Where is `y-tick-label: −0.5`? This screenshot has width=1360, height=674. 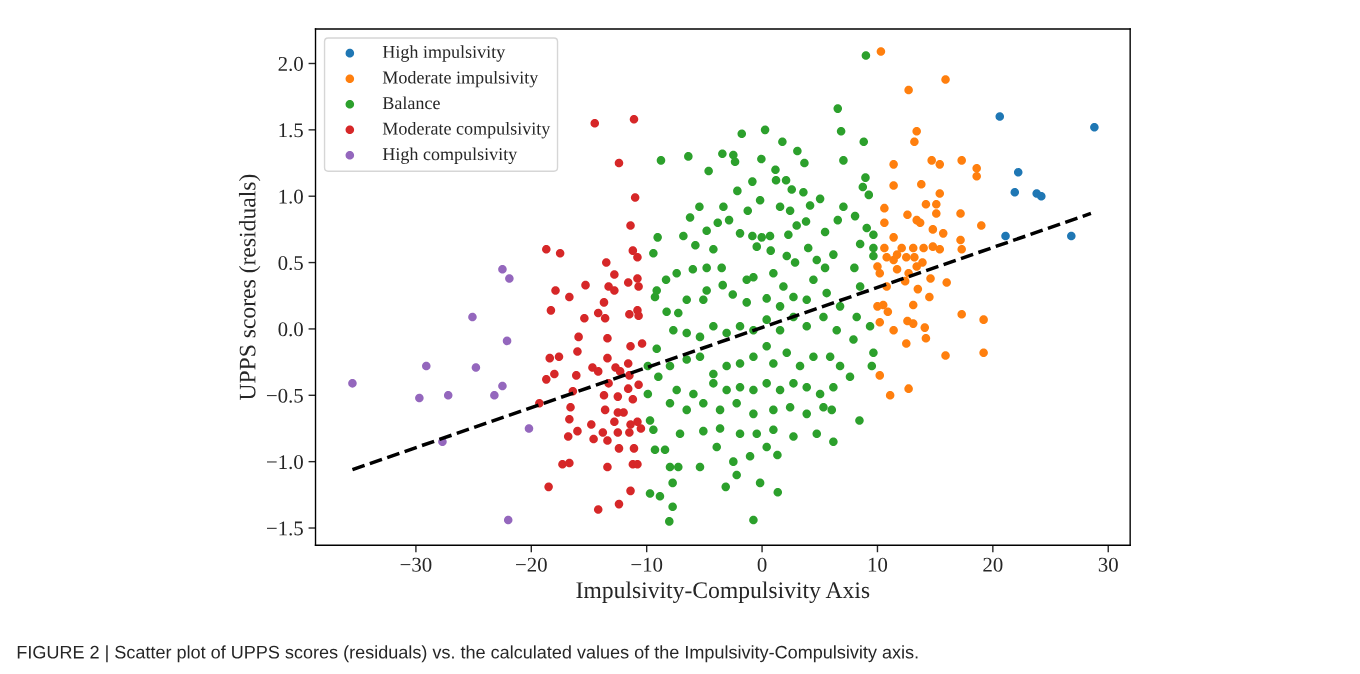
y-tick-label: −0.5 is located at coordinates (284, 395).